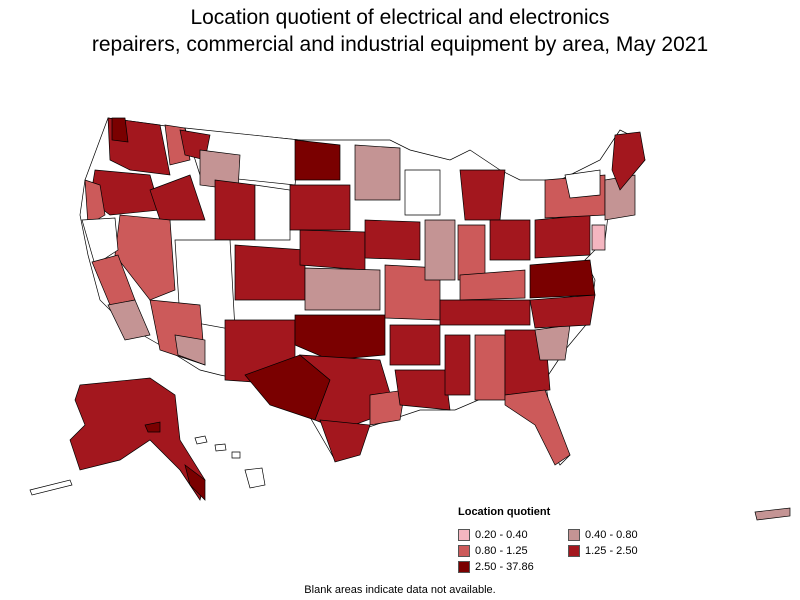  Describe the element at coordinates (482, 195) in the screenshot. I see `region-michigan` at that location.